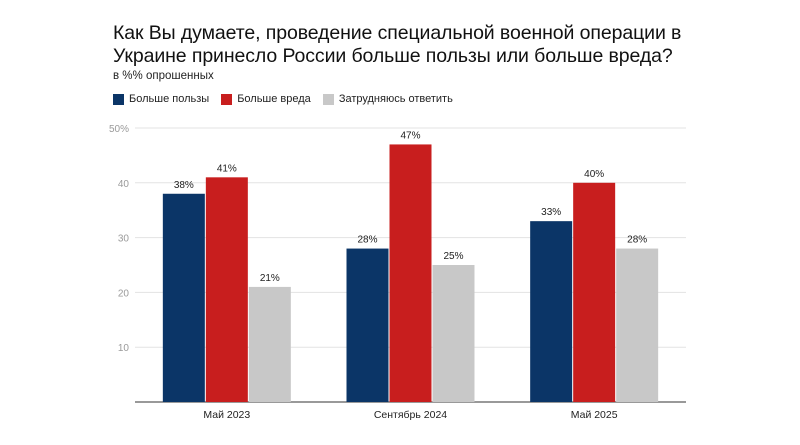 This screenshot has width=800, height=445. What do you see at coordinates (124, 293) in the screenshot?
I see `y-tick-label: 20` at bounding box center [124, 293].